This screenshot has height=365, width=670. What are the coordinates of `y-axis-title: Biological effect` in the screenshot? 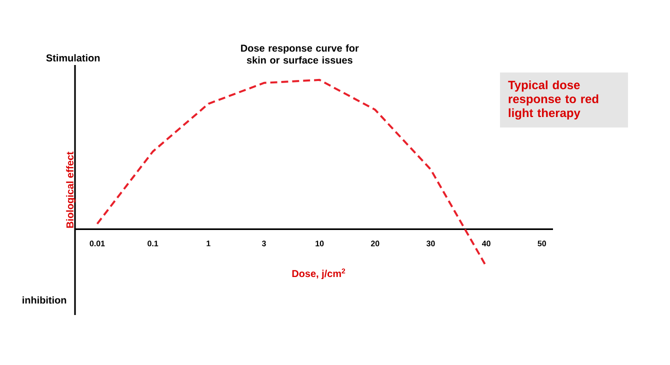 It's located at (71, 190).